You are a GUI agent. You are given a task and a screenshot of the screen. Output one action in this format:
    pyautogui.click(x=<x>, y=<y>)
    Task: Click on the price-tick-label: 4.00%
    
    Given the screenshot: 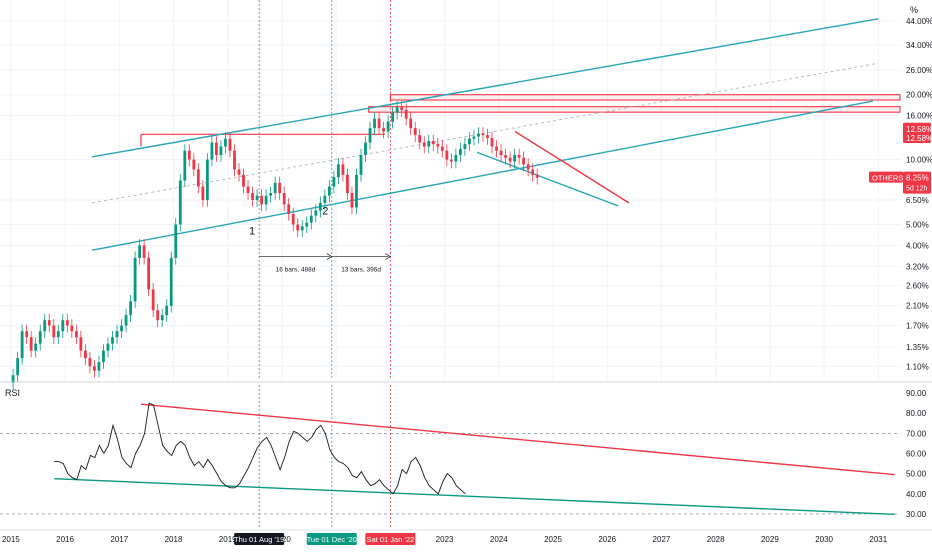 What is the action you would take?
    pyautogui.click(x=917, y=245)
    